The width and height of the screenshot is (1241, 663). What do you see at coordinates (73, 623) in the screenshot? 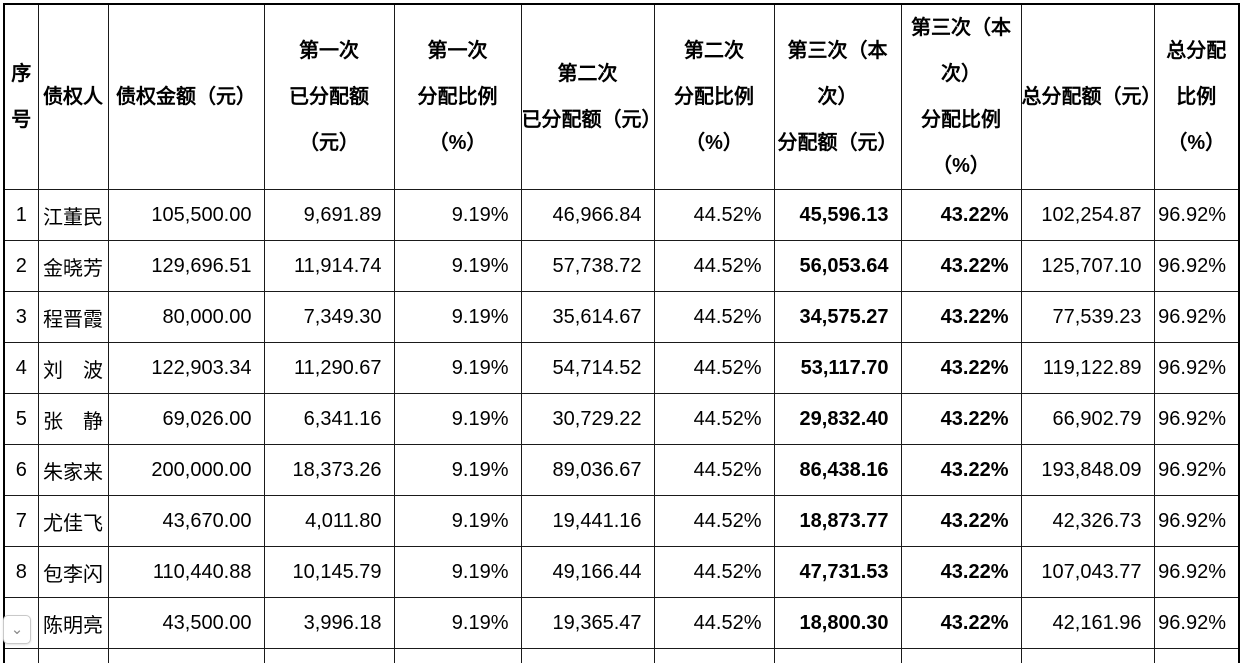
I see `cell-creditor: 陈明亮` at bounding box center [73, 623].